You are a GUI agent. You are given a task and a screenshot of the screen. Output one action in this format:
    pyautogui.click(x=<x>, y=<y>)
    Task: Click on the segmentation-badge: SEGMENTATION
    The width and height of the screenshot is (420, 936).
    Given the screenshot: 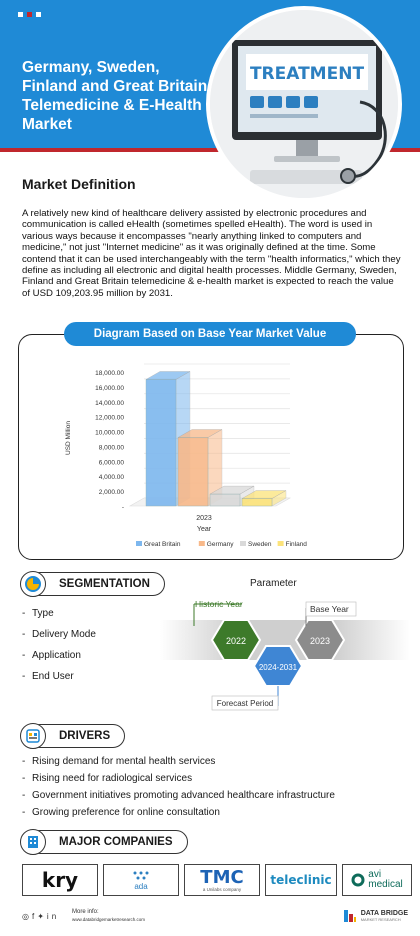 What is the action you would take?
    pyautogui.click(x=96, y=584)
    